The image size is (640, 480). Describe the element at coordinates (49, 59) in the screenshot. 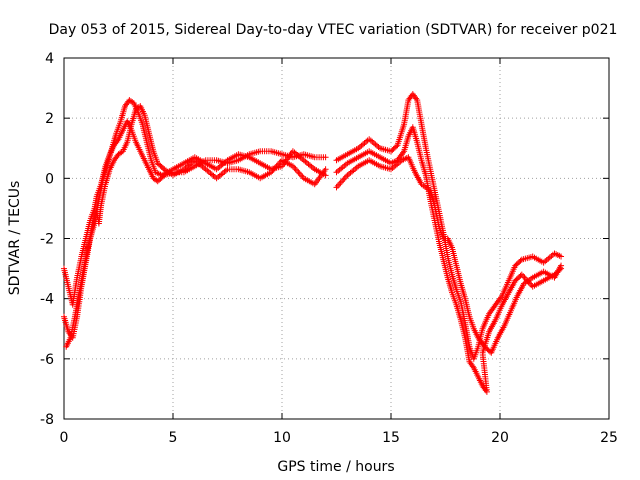

I see `y-tick-label: 4` at that location.